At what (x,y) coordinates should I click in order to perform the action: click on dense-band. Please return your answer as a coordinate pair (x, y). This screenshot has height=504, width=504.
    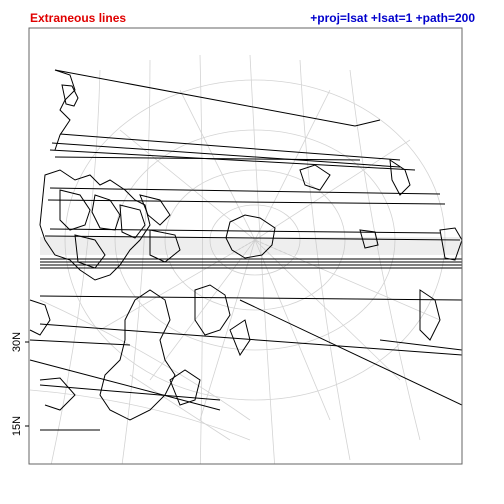
    Looking at the image, I should click on (251, 246).